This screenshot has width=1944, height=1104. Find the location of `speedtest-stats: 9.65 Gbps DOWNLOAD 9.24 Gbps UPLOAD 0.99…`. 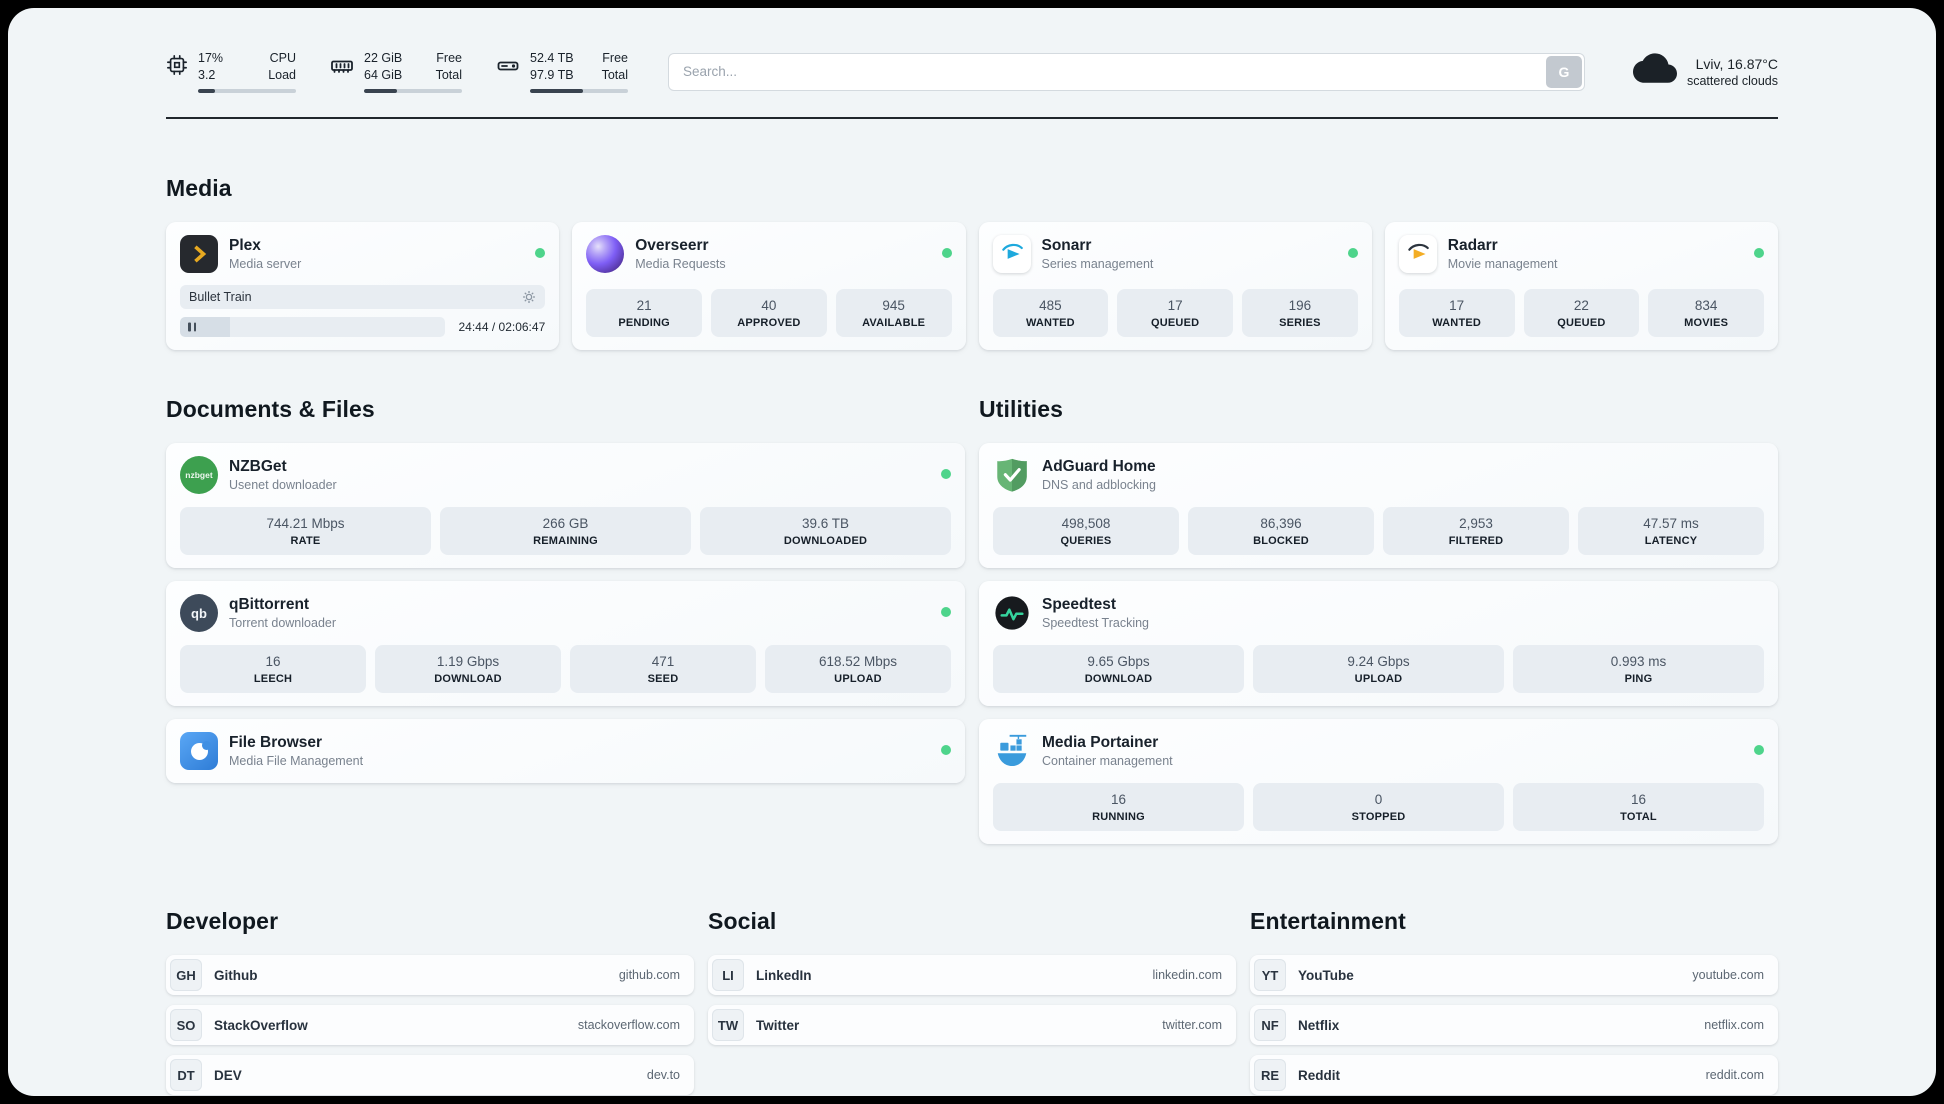

speedtest-stats: 9.65 Gbps DOWNLOAD 9.24 Gbps UPLOAD 0.99… is located at coordinates (1378, 662).